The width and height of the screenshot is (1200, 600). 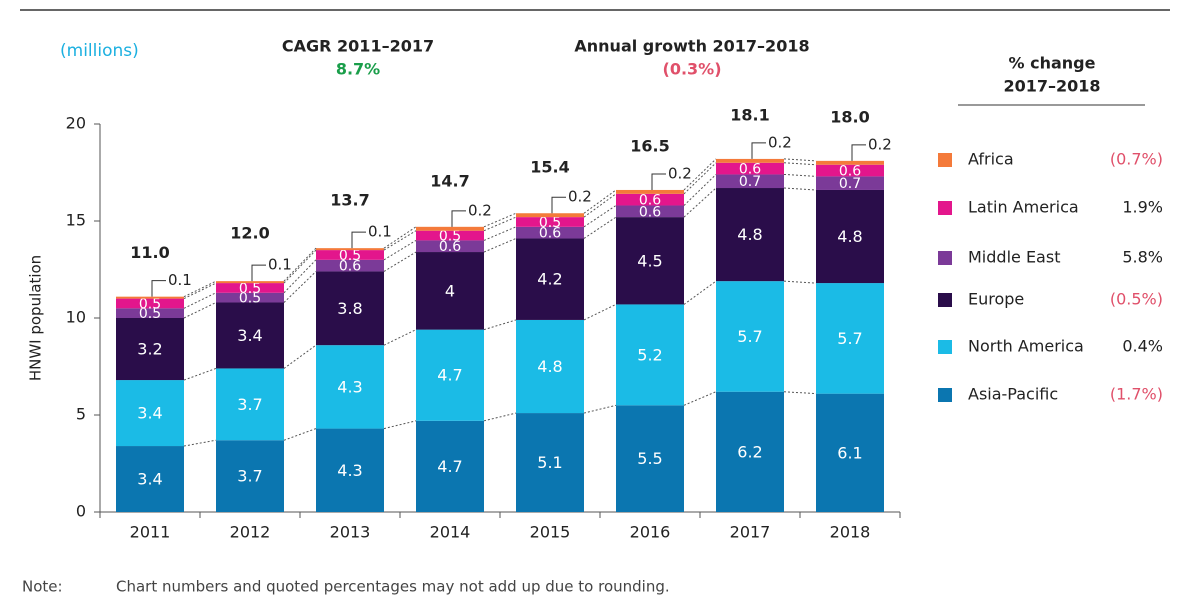 I want to click on legend-label: Europe, so click(x=996, y=299).